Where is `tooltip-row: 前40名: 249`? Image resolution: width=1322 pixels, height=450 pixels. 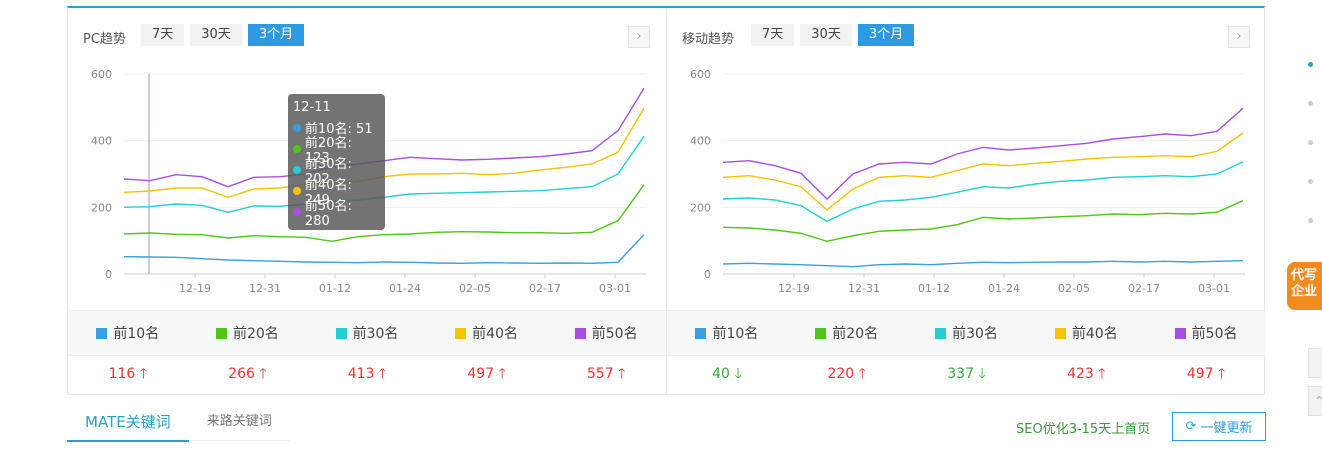 tooltip-row: 前40名: 249 is located at coordinates (336, 193).